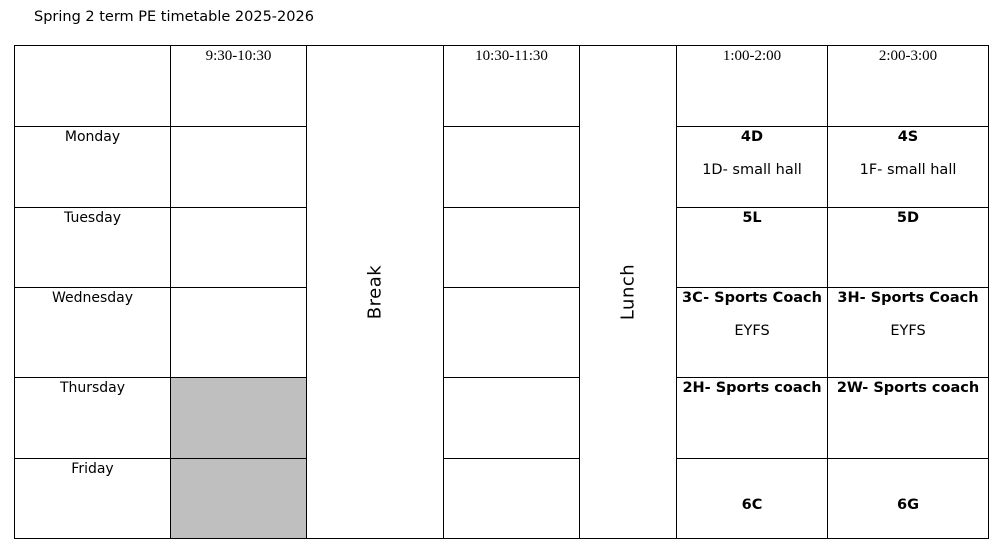  What do you see at coordinates (511, 86) in the screenshot?
I see `header-1030: 10:30-11:30` at bounding box center [511, 86].